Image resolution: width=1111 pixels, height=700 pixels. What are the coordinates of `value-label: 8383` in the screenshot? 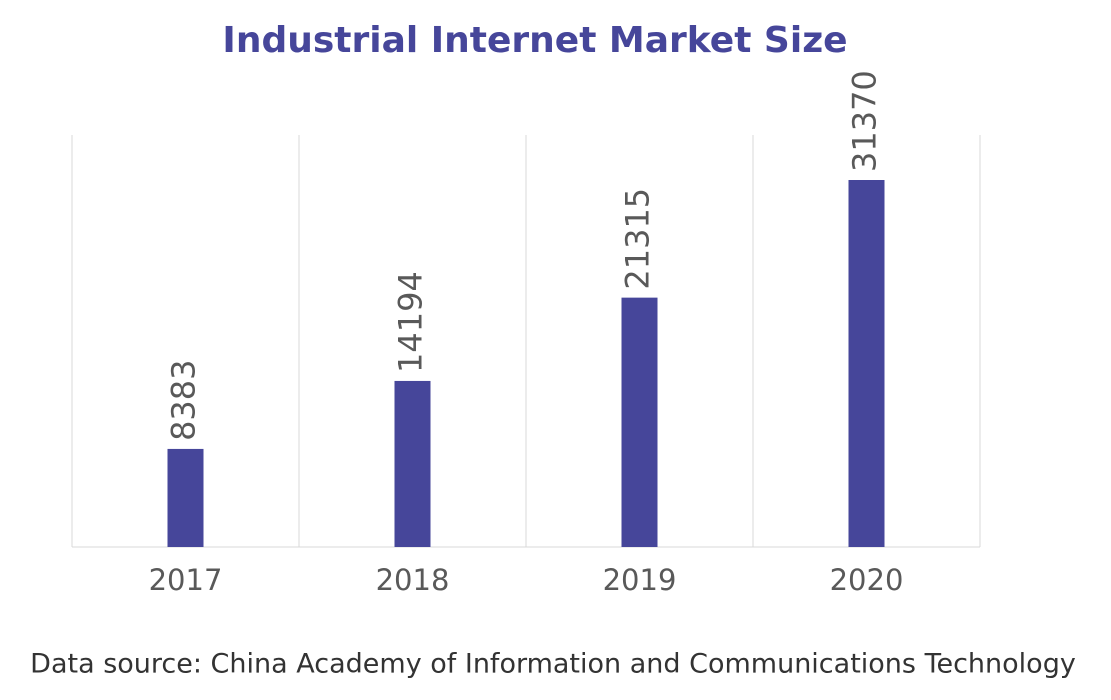 It's located at (184, 399).